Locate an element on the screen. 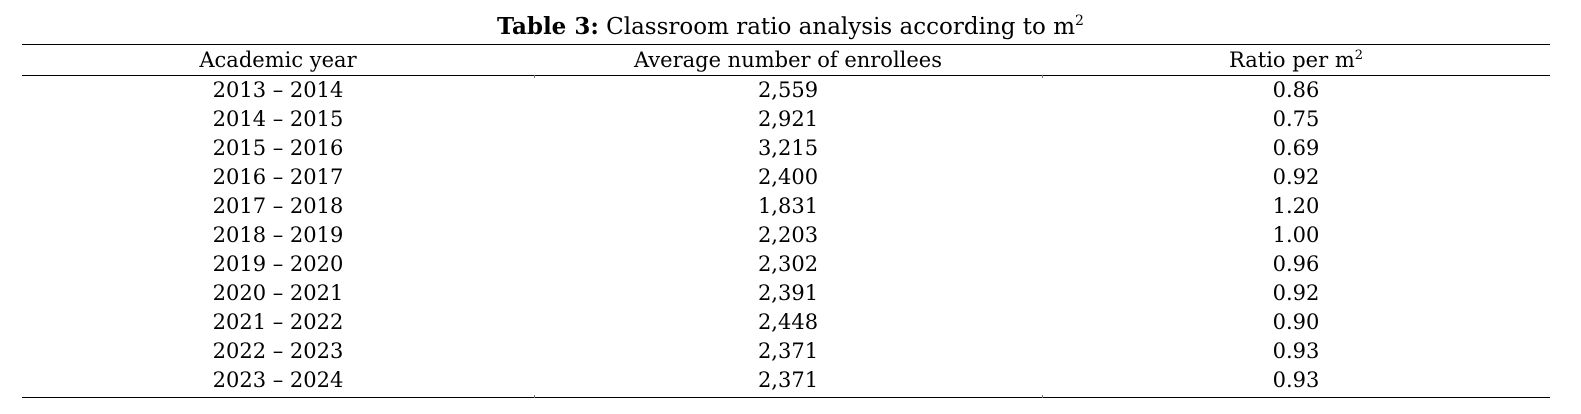 The width and height of the screenshot is (1581, 414). academic-year-cell: 2016 – 2017 is located at coordinates (278, 177).